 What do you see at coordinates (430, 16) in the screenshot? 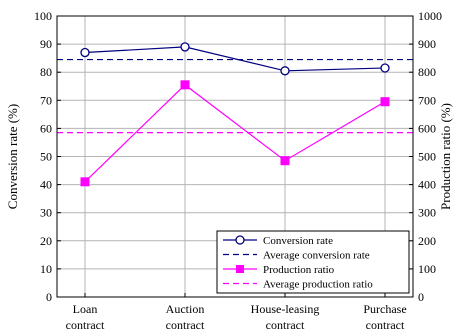
I see `y-right-tick-label: 1000` at bounding box center [430, 16].